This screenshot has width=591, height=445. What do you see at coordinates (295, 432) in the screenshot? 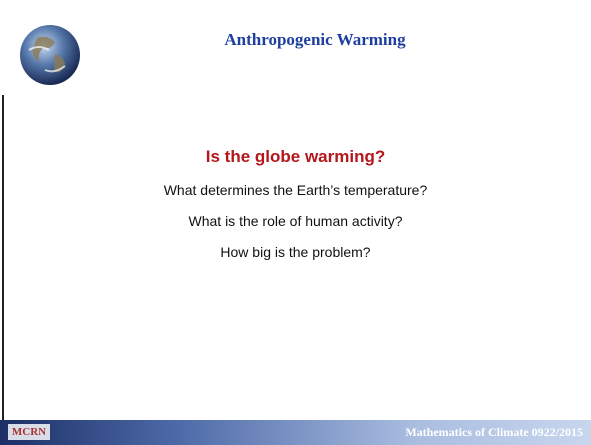
I see `footer-bar: MCRN Mathematics of Climate 0922/2015` at bounding box center [295, 432].